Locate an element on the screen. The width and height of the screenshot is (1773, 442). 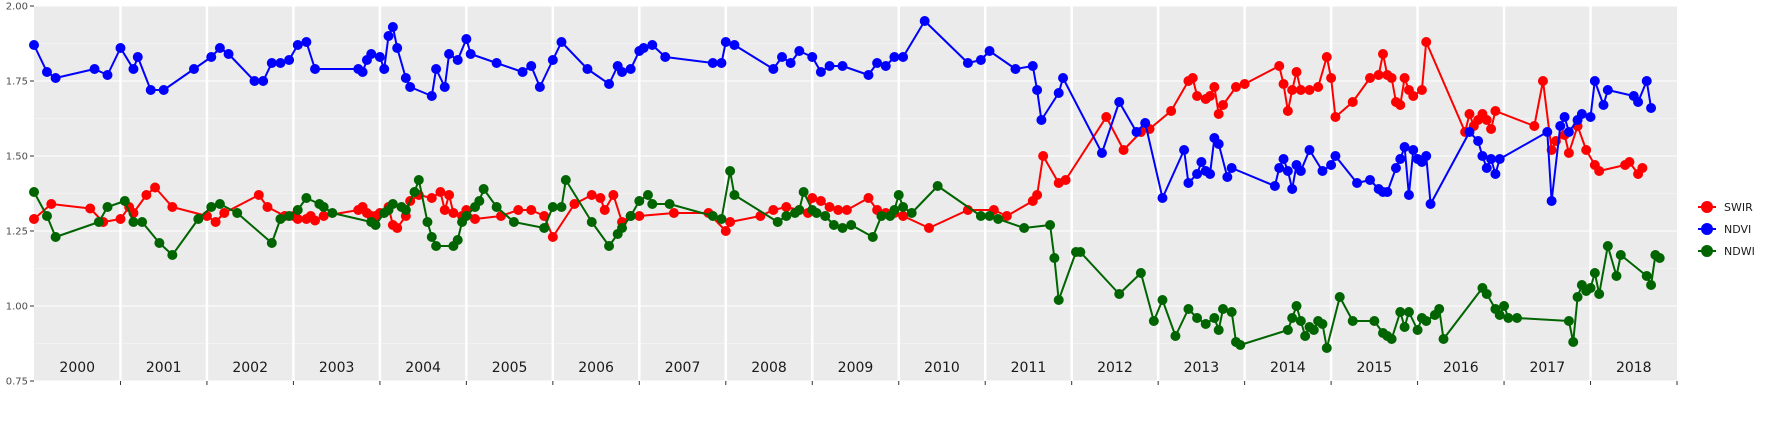
y-tick-label: 1.50 is located at coordinates (17, 157).